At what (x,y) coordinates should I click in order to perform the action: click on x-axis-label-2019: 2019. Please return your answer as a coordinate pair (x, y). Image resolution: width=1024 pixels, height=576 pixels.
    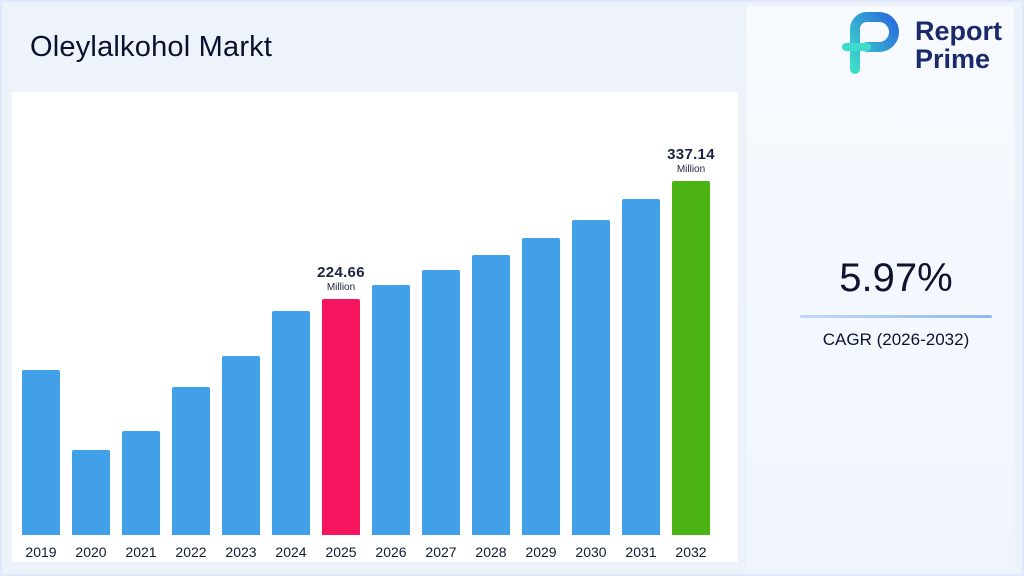
    Looking at the image, I should click on (41, 552).